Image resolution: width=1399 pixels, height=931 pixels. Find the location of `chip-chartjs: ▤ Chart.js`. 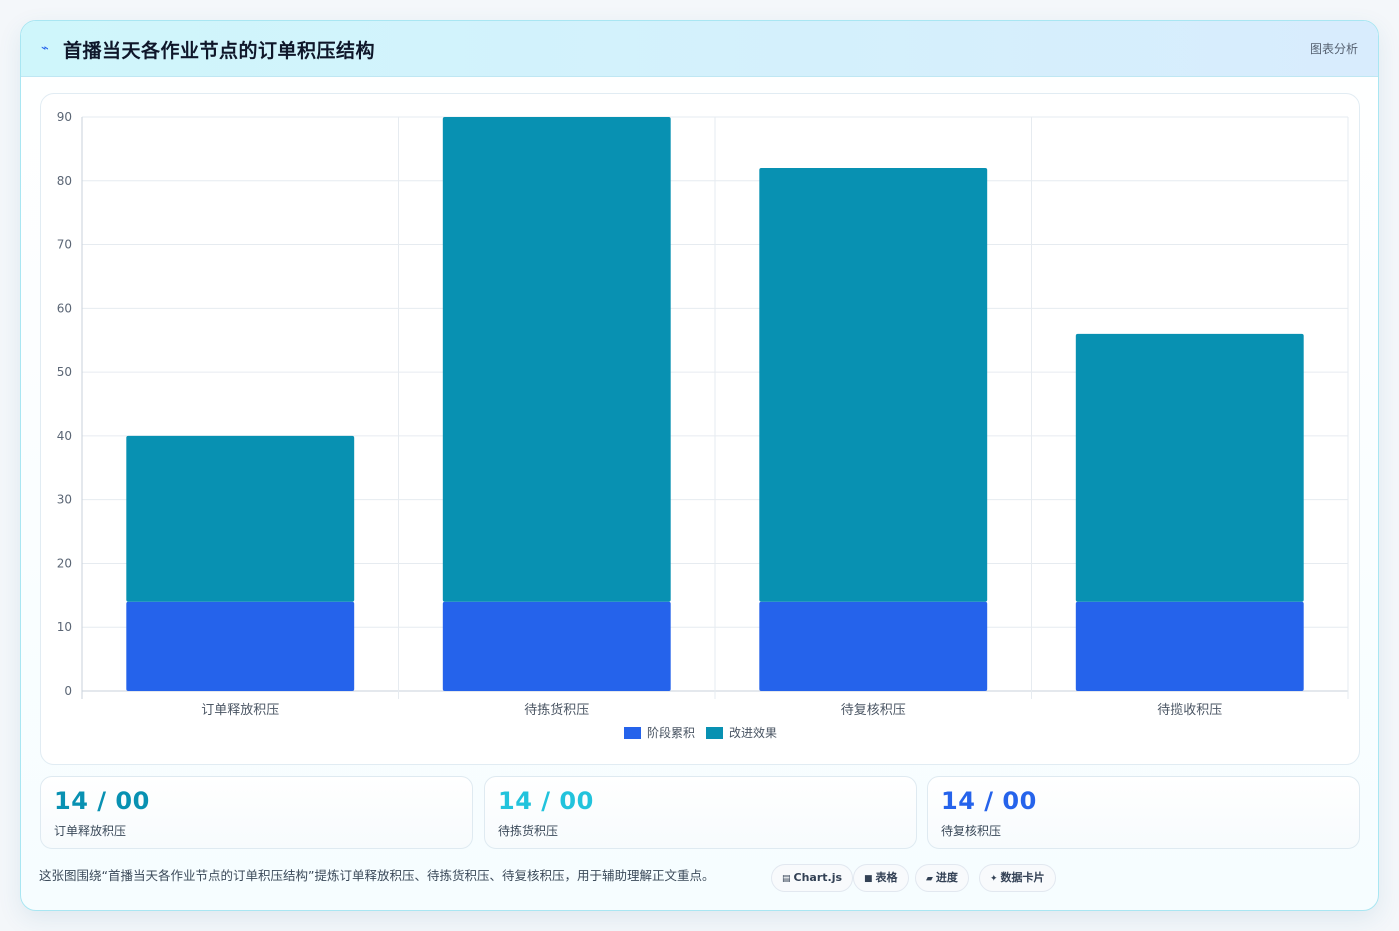

chip-chartjs: ▤ Chart.js is located at coordinates (812, 878).